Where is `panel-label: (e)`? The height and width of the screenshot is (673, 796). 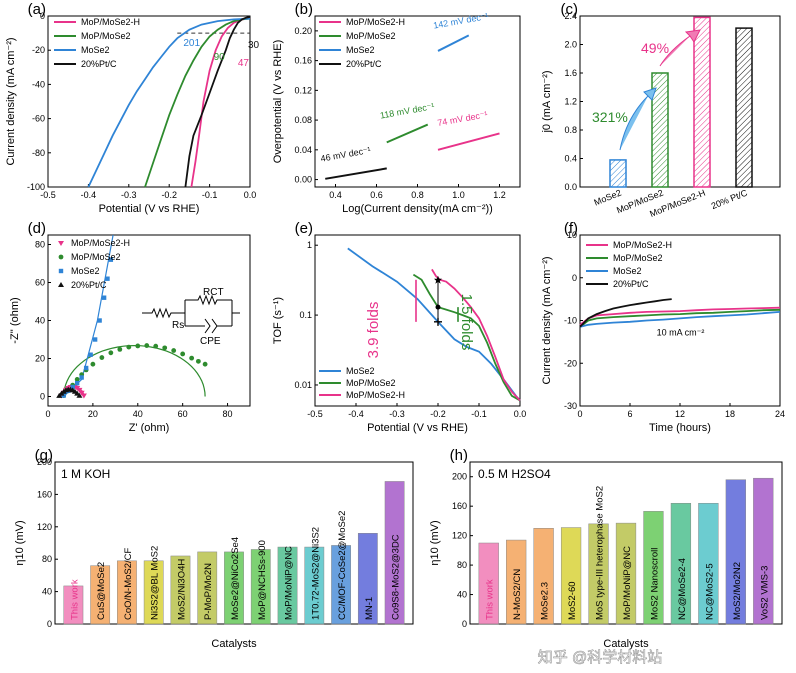
panel-label: (e) is located at coordinates (304, 228).